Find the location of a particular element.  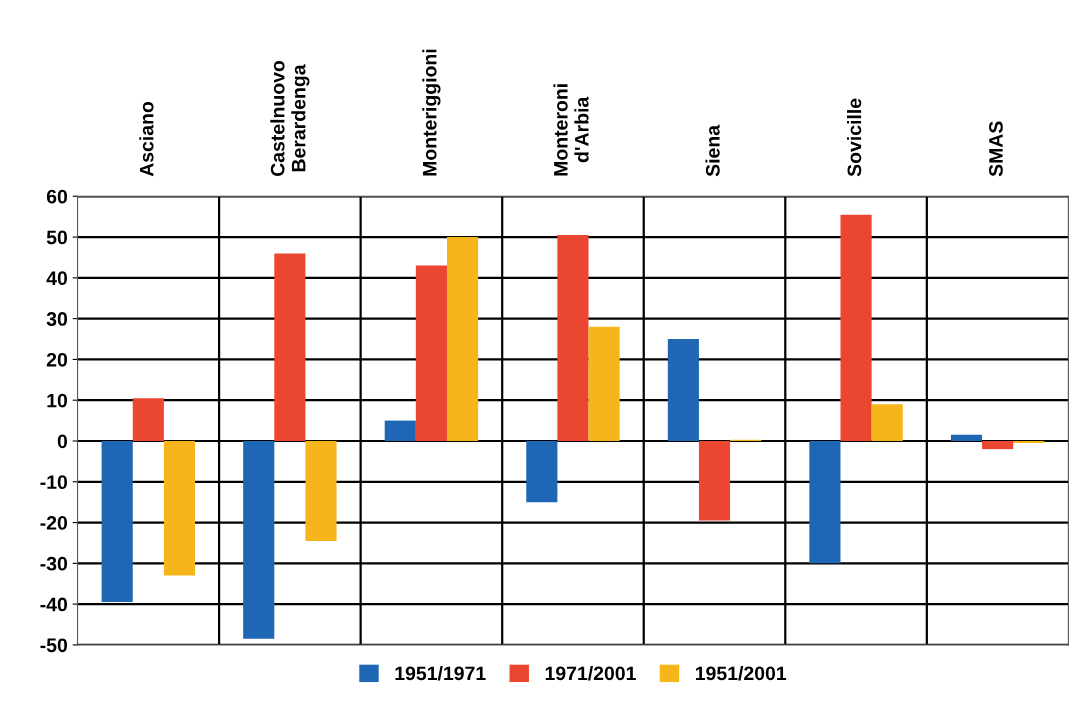

x-tick-label: Monteriggioni is located at coordinates (431, 112).